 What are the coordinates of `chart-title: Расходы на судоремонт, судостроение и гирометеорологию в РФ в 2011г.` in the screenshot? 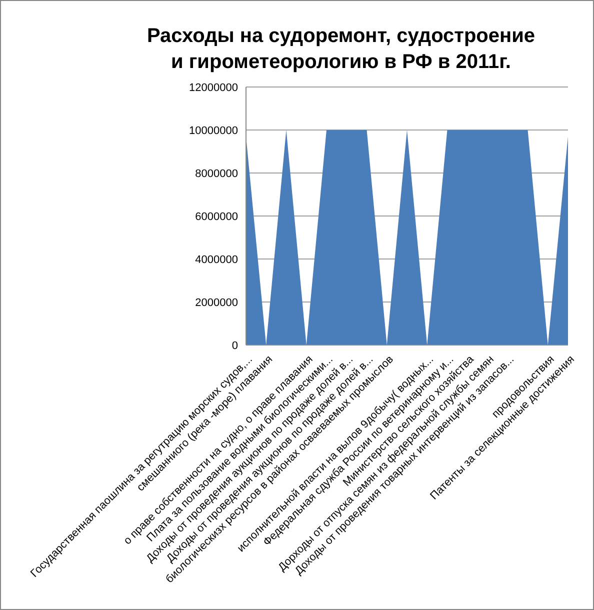 It's located at (341, 49).